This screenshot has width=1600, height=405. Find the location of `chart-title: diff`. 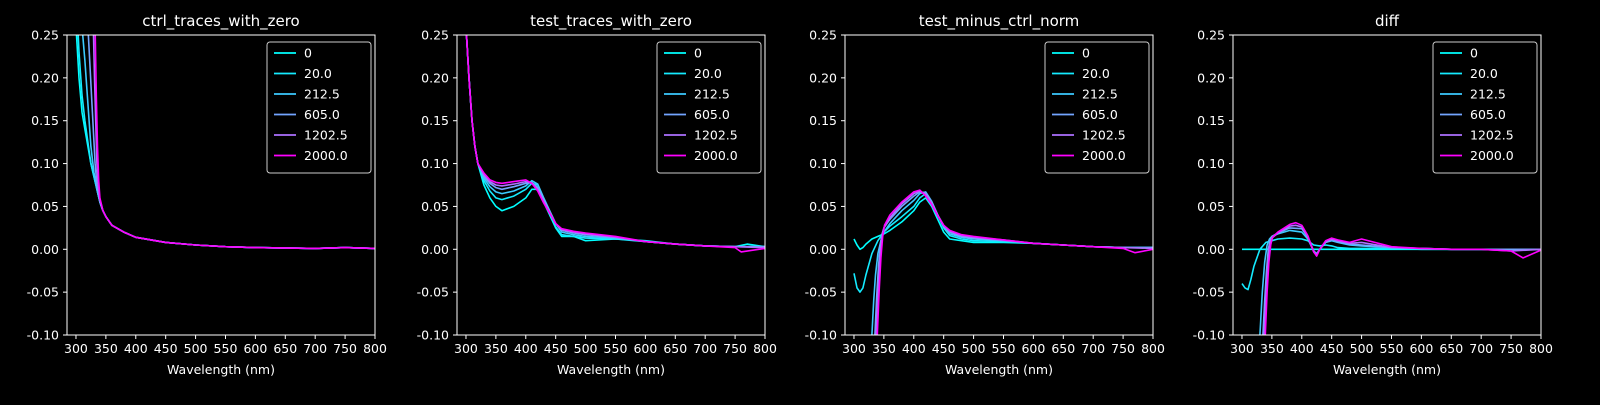

chart-title: diff is located at coordinates (1387, 21).